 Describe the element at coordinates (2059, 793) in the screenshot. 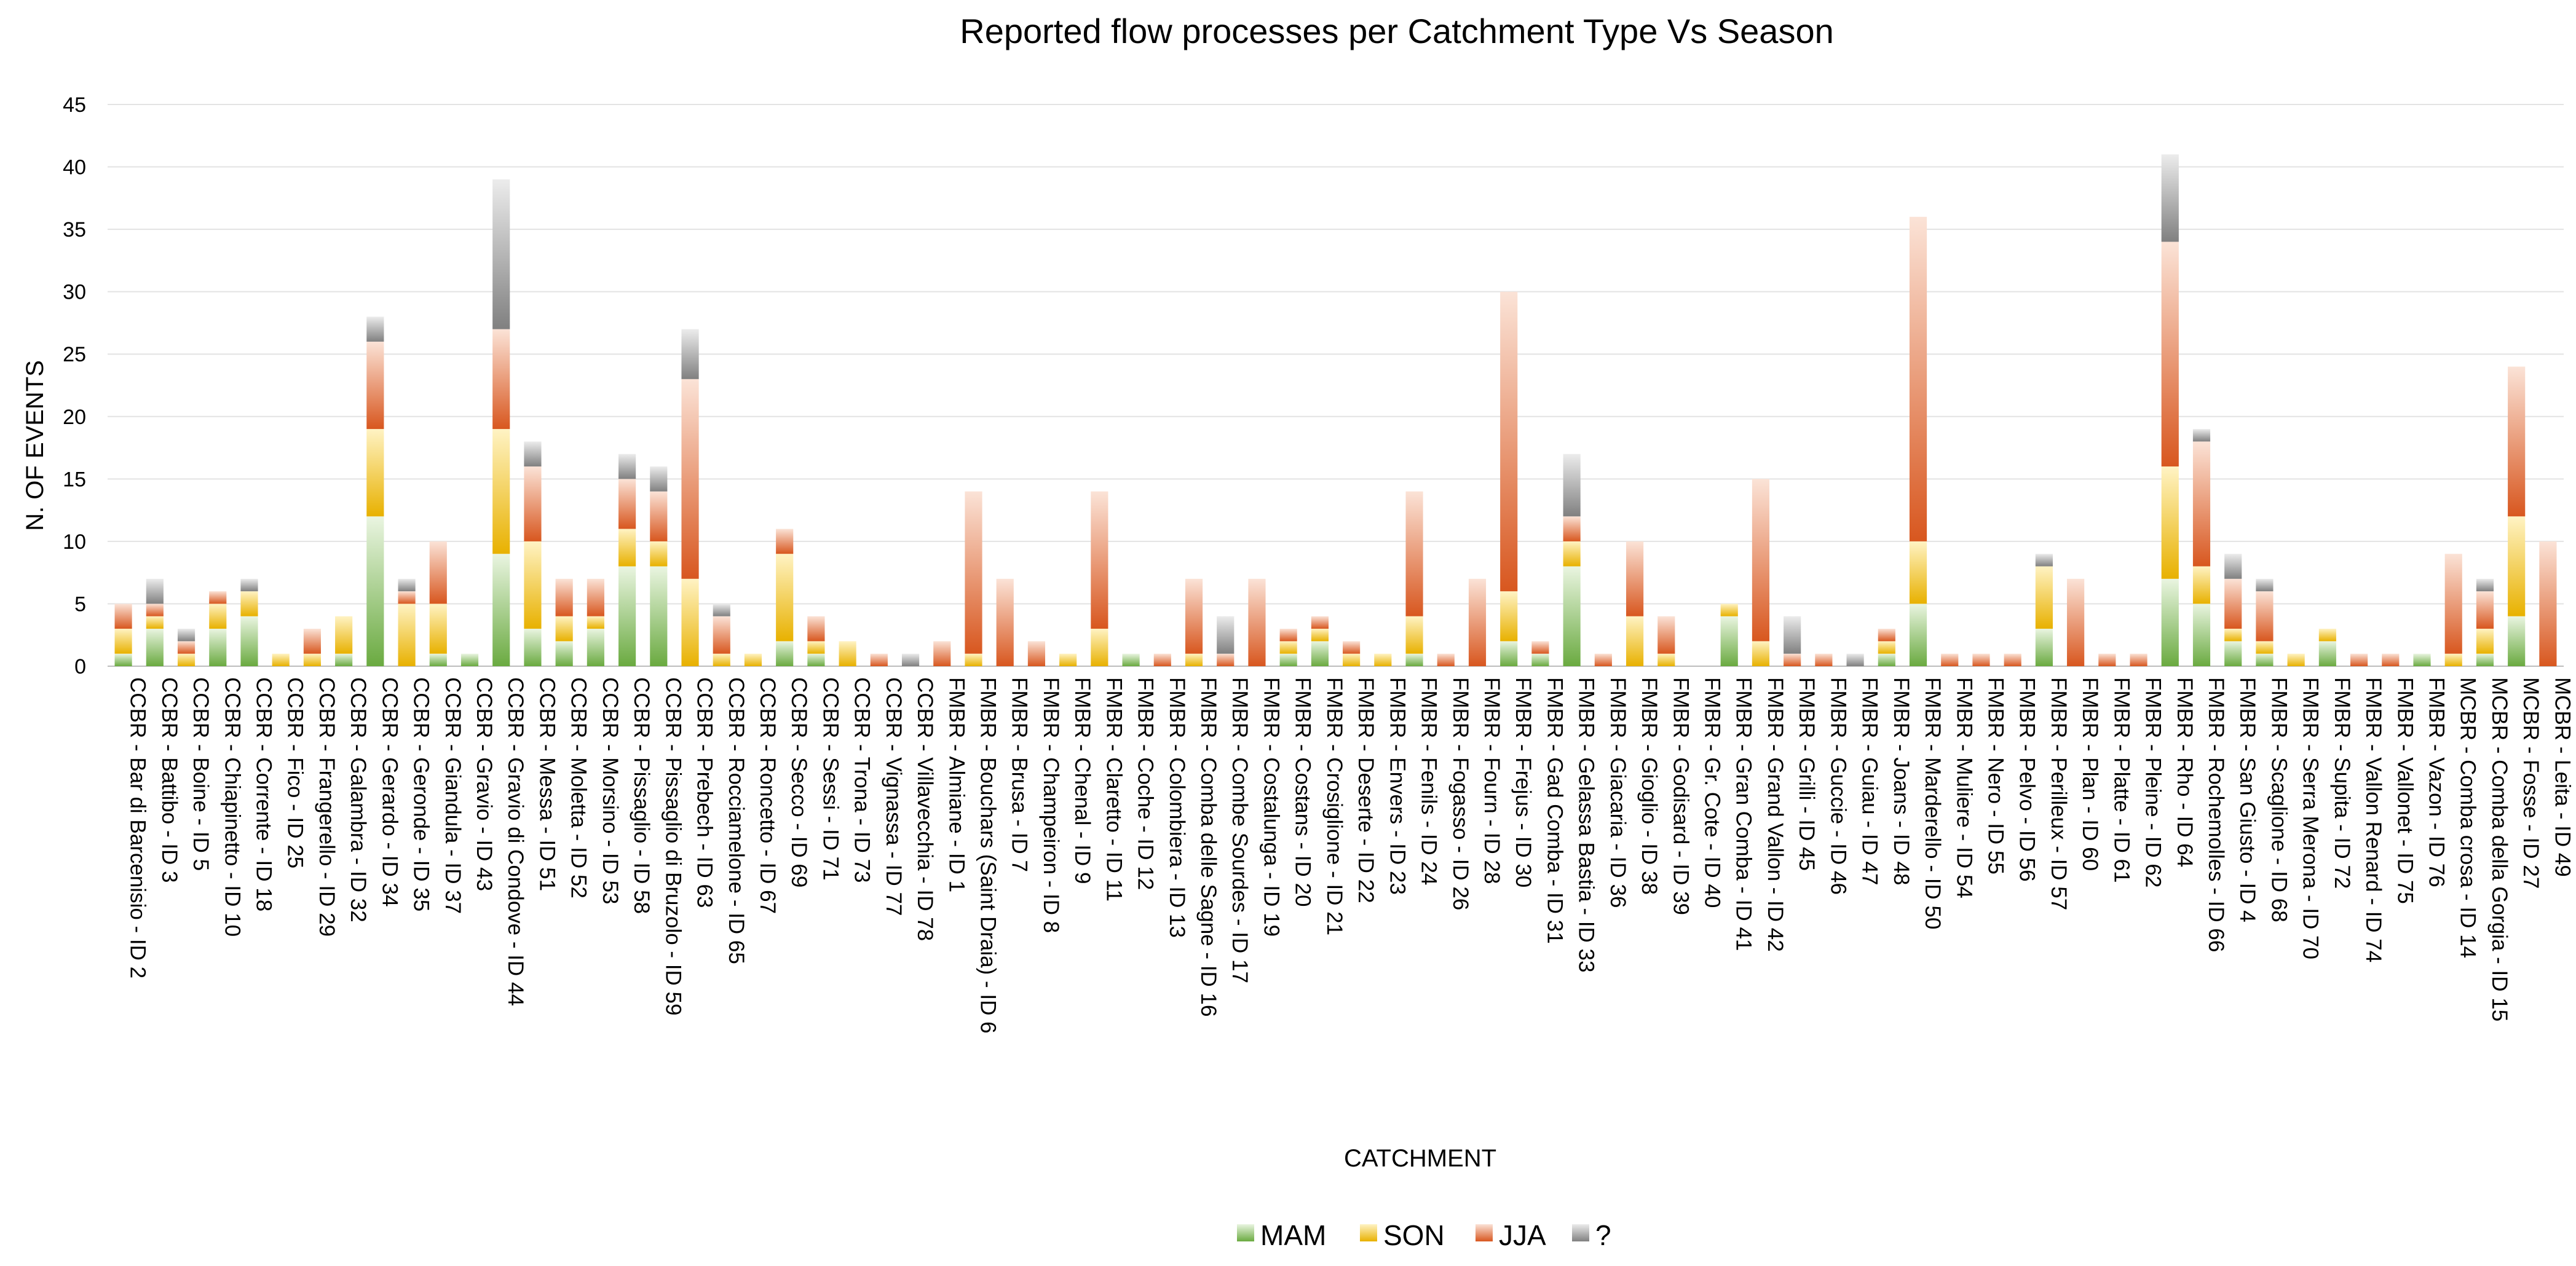

I see `x-tick-label: FMBR - Perilleux - ID 57` at that location.